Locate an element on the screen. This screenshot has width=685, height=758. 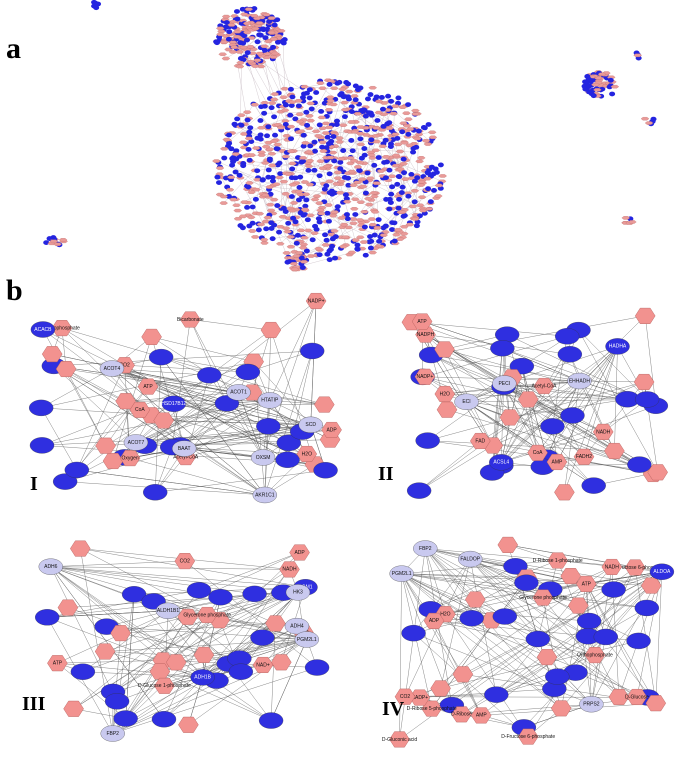
network-node: HK3 is located at coordinates (298, 592).